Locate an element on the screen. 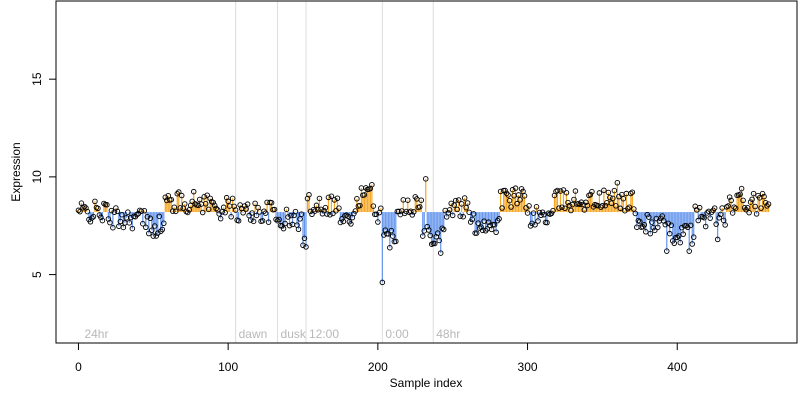  annotation-label: 12:00 is located at coordinates (324, 334).